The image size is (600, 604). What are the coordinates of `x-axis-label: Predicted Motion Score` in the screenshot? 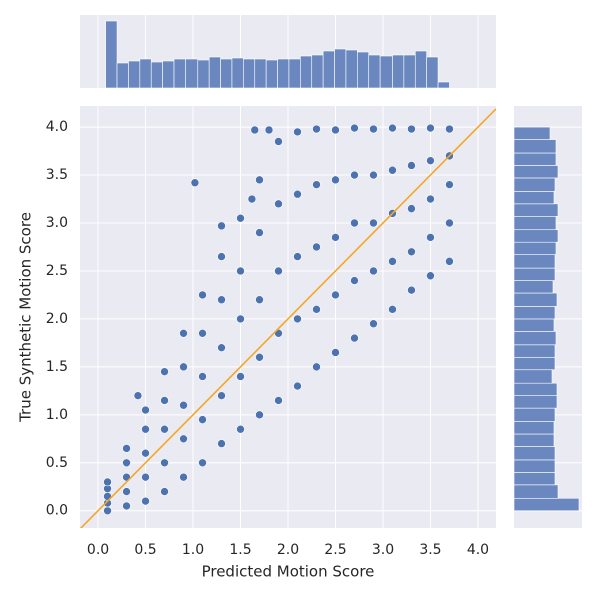 It's located at (288, 572).